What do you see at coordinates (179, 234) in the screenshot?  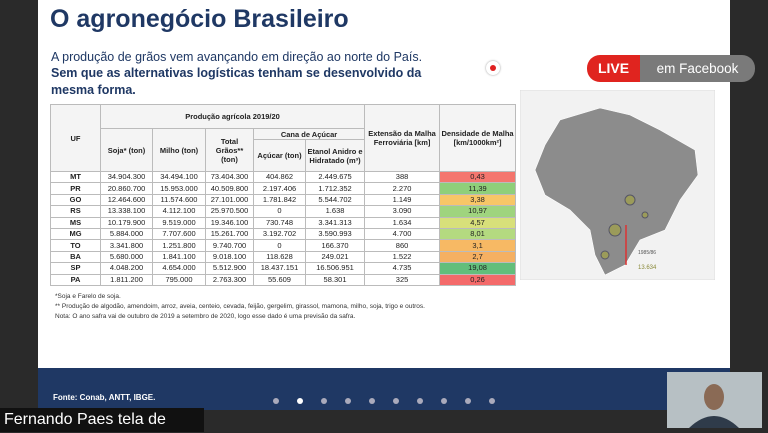 I see `value-cell: 7.707.600` at bounding box center [179, 234].